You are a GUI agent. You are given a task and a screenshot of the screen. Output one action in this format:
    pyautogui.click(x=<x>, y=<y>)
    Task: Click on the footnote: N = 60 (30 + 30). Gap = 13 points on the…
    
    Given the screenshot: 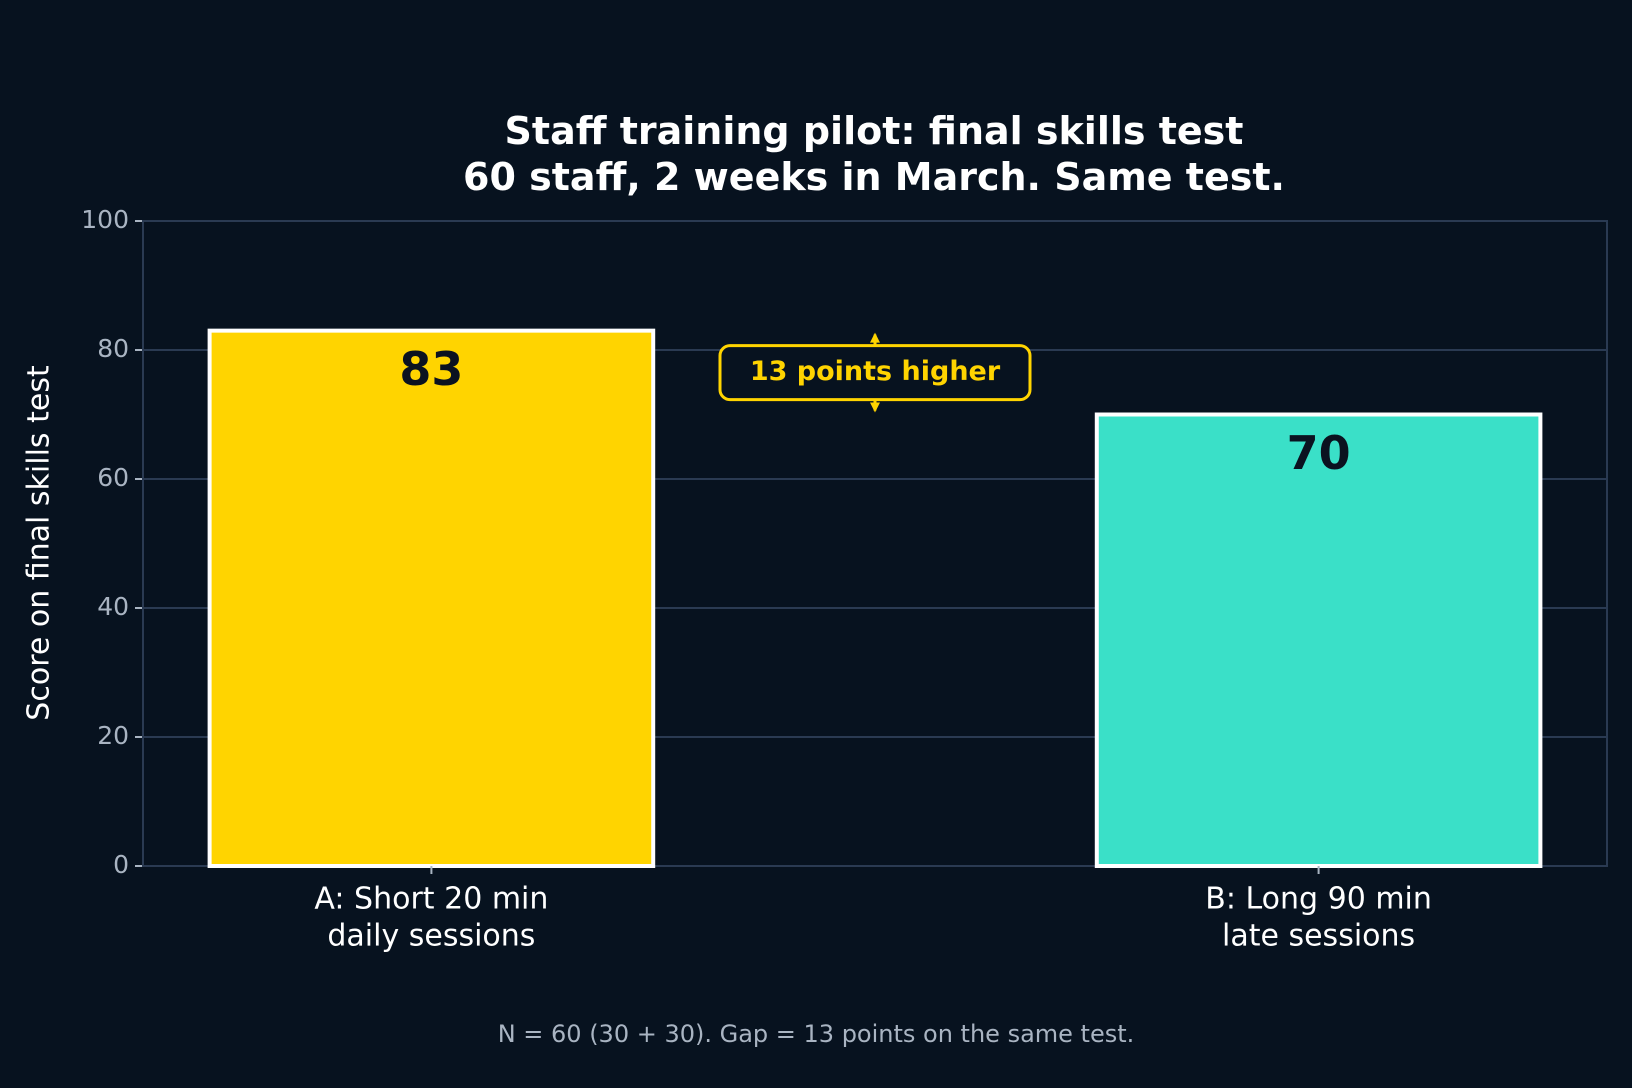 What is the action you would take?
    pyautogui.click(x=816, y=1034)
    